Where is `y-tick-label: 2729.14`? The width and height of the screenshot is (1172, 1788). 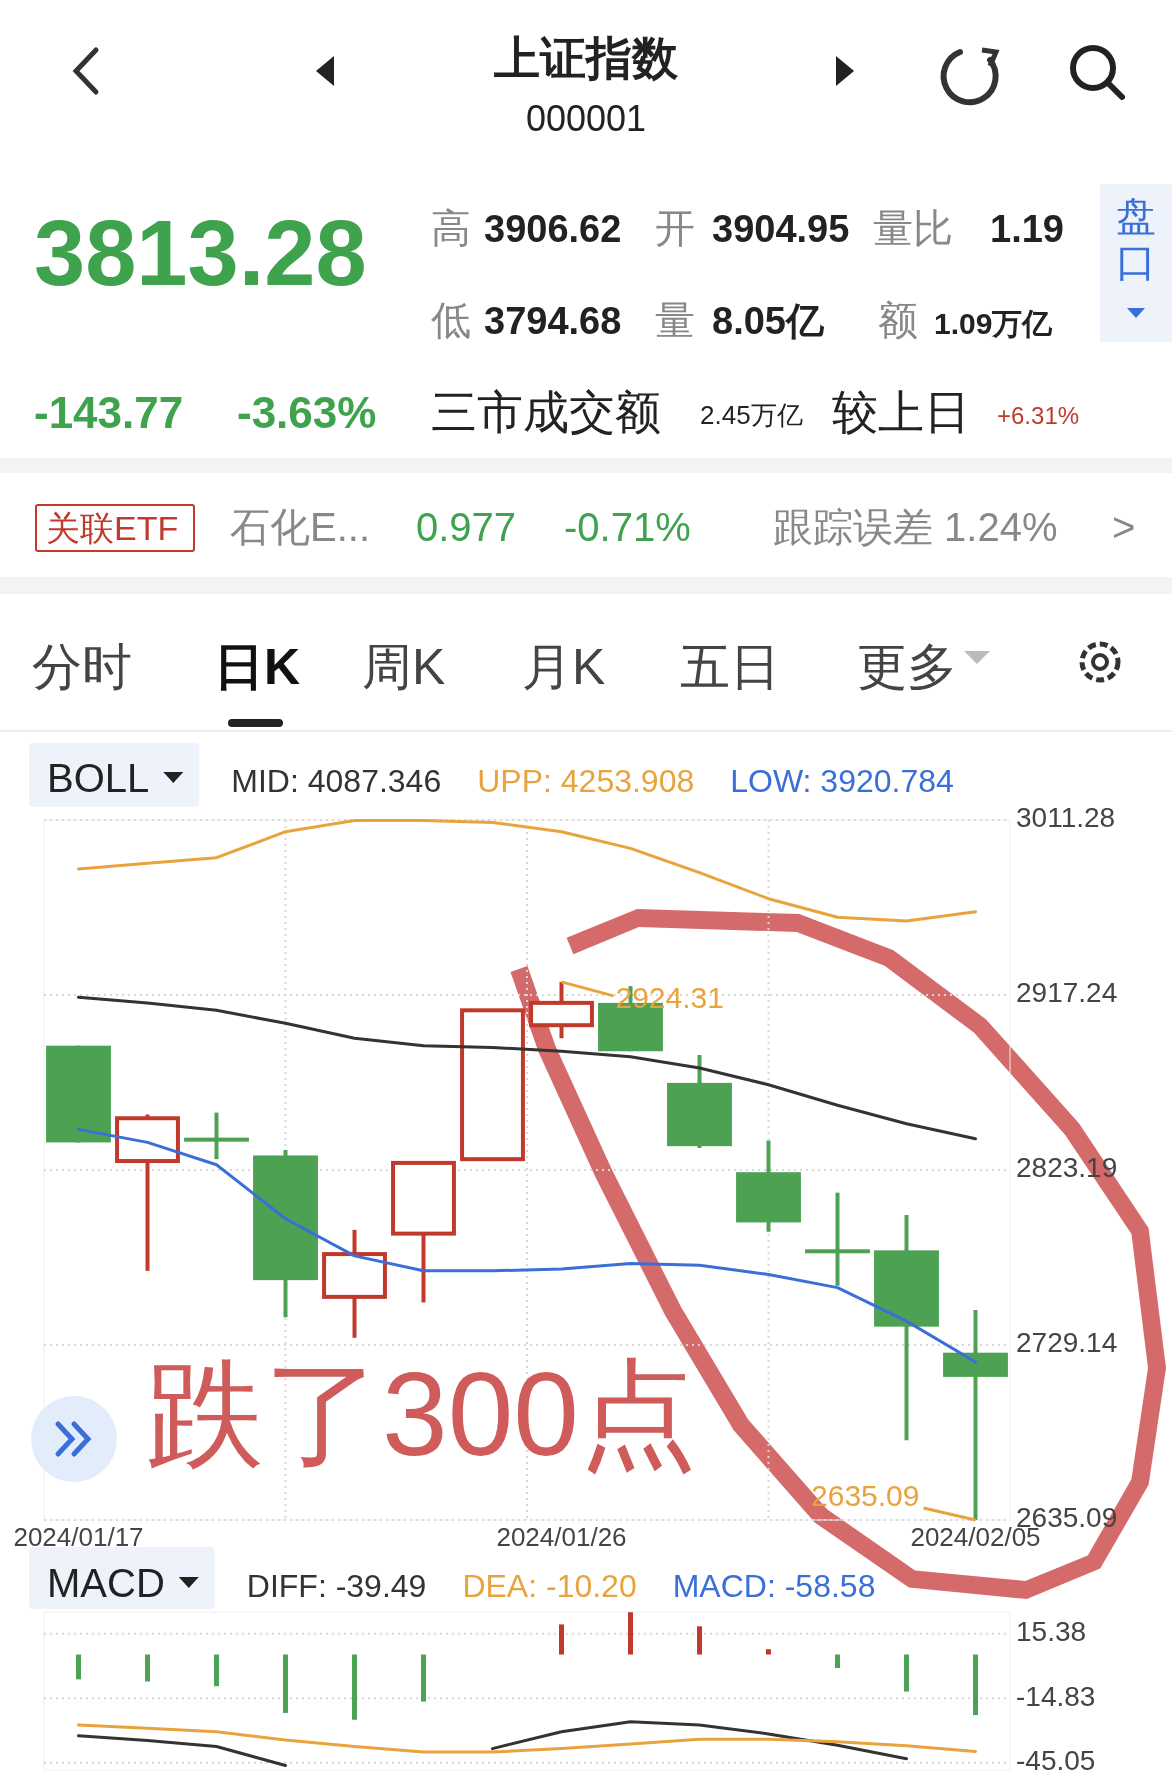
y-tick-label: 2729.14 is located at coordinates (1067, 1343).